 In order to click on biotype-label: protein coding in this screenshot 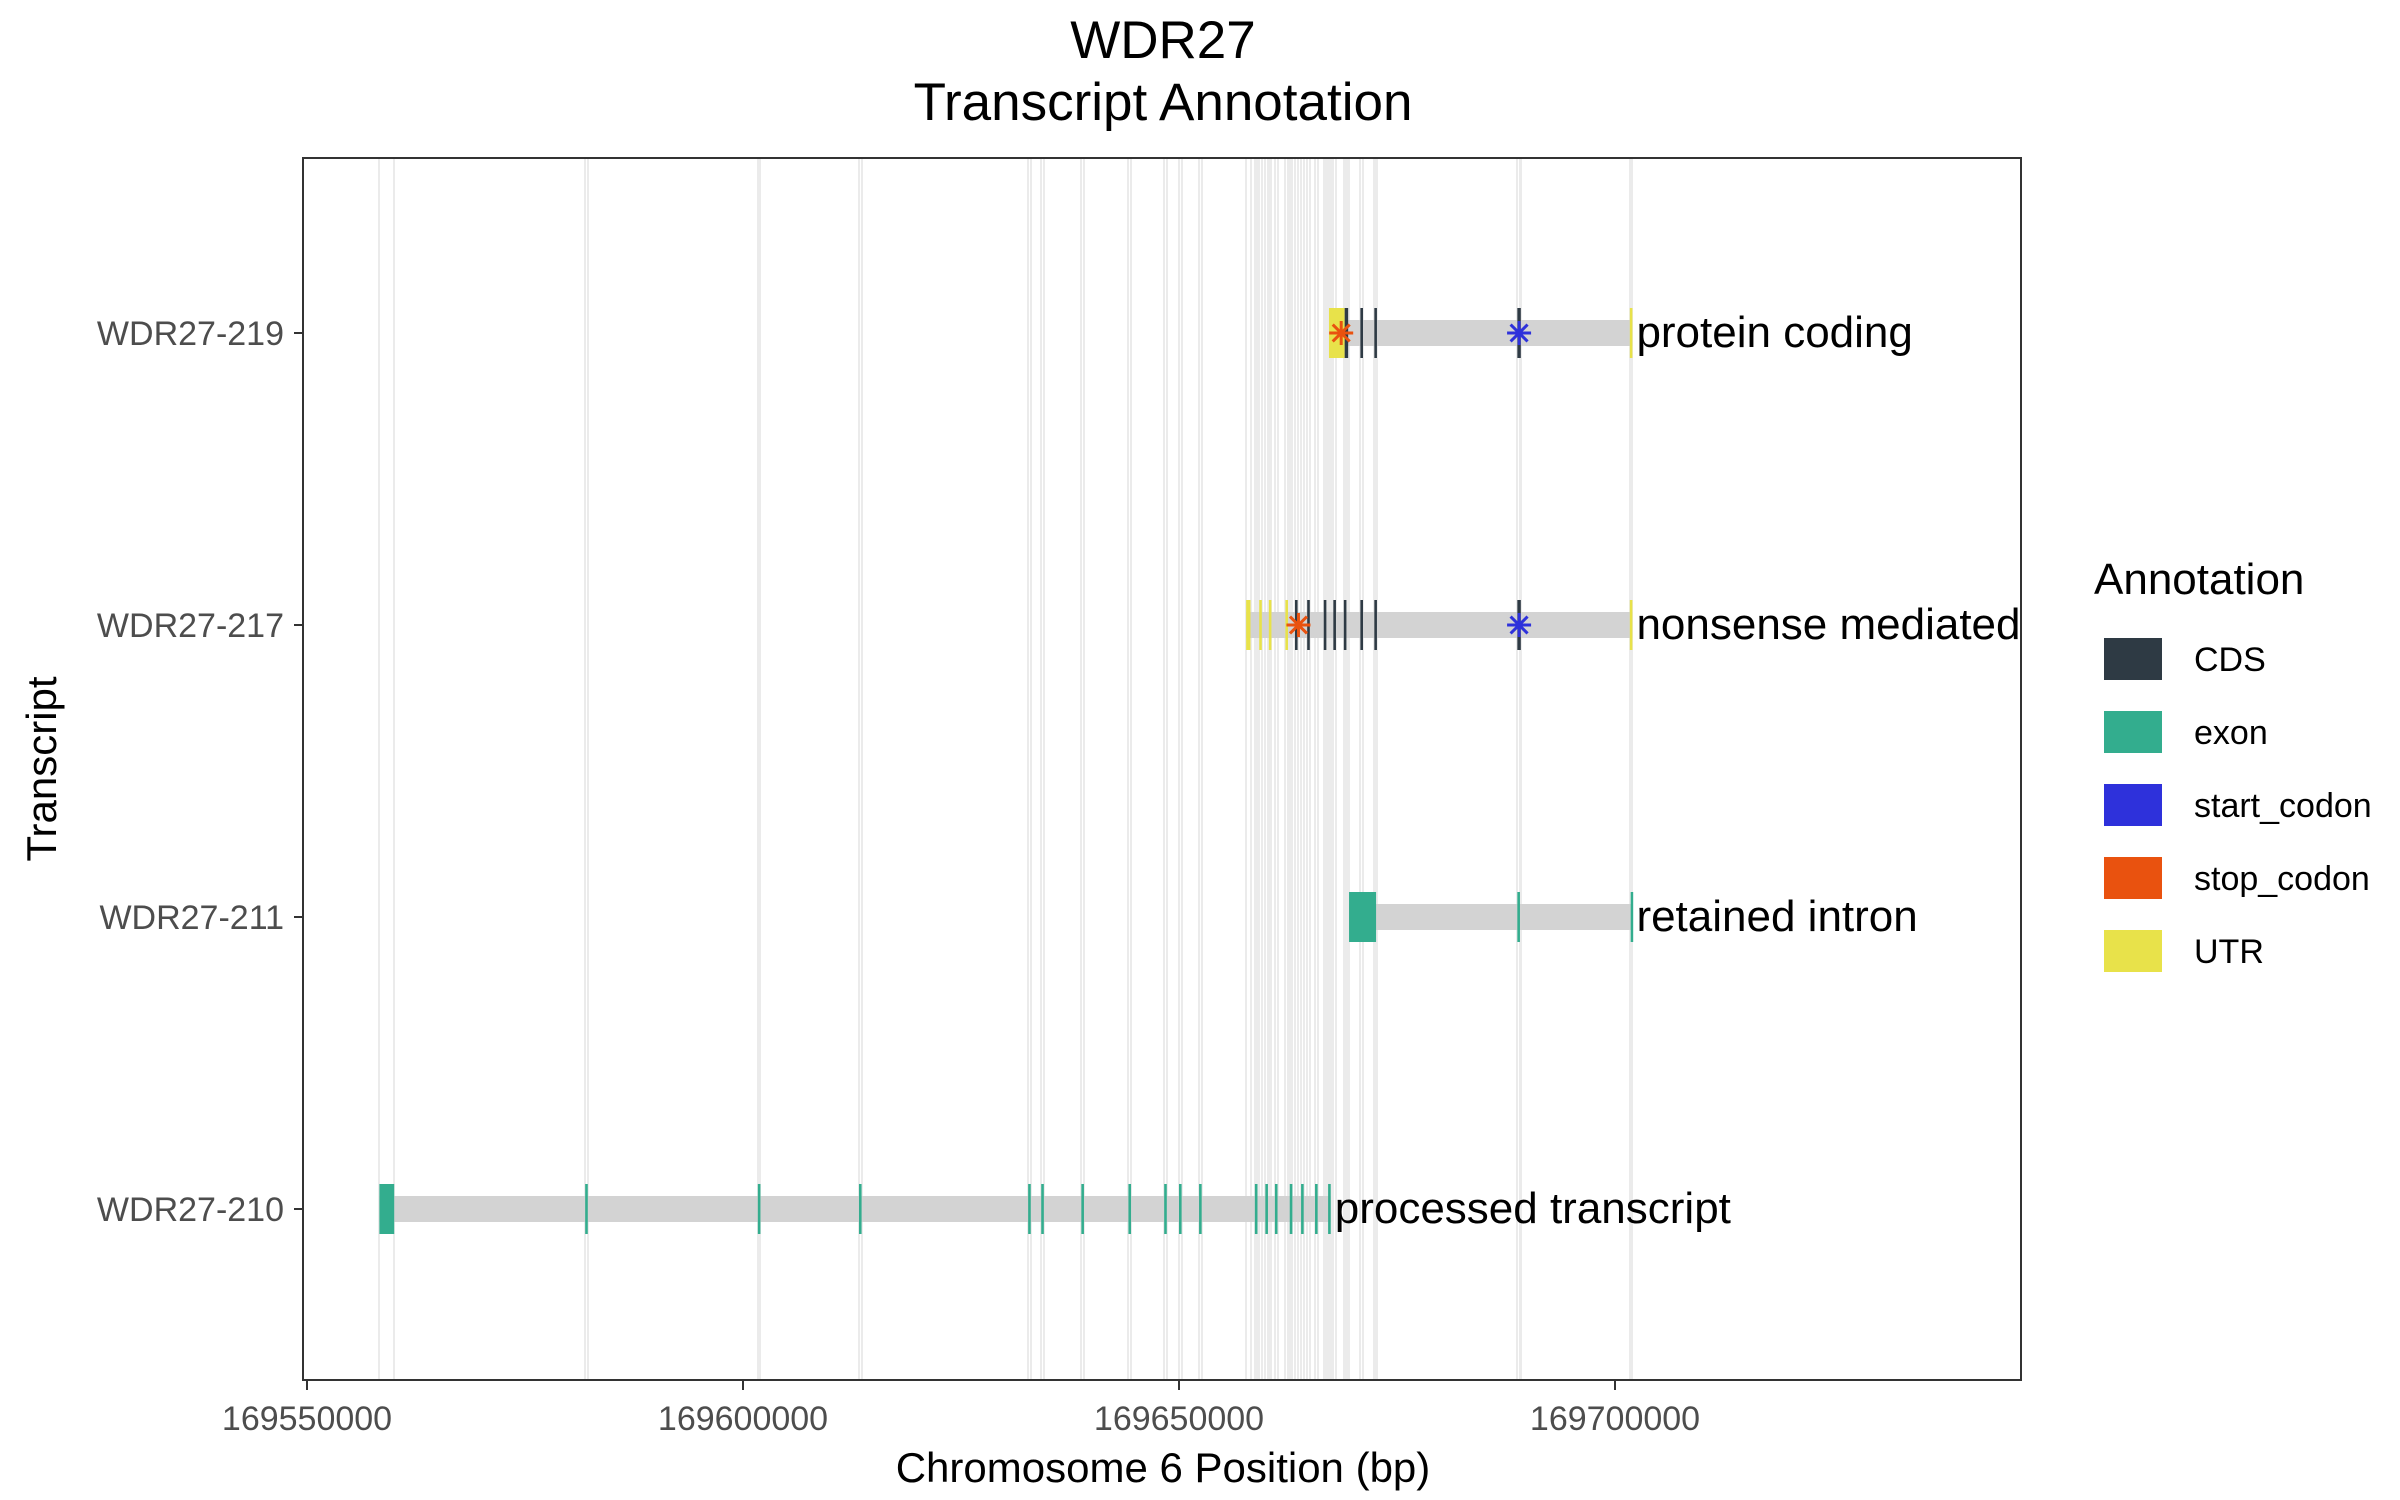, I will do `click(1774, 332)`.